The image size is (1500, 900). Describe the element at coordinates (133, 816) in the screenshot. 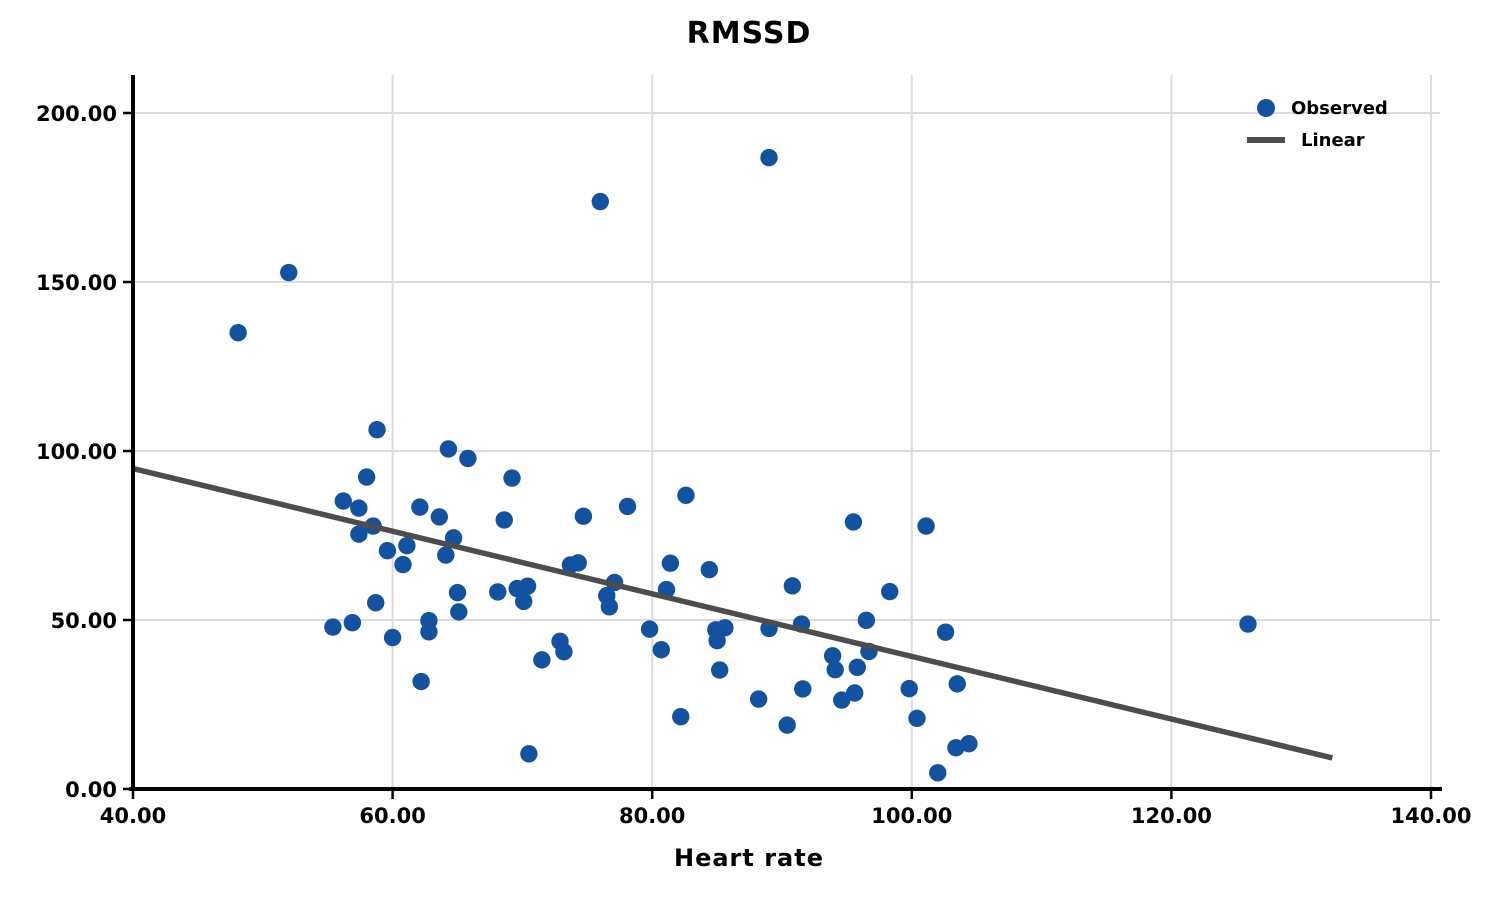

I see `x-tick-label: 40.00` at that location.